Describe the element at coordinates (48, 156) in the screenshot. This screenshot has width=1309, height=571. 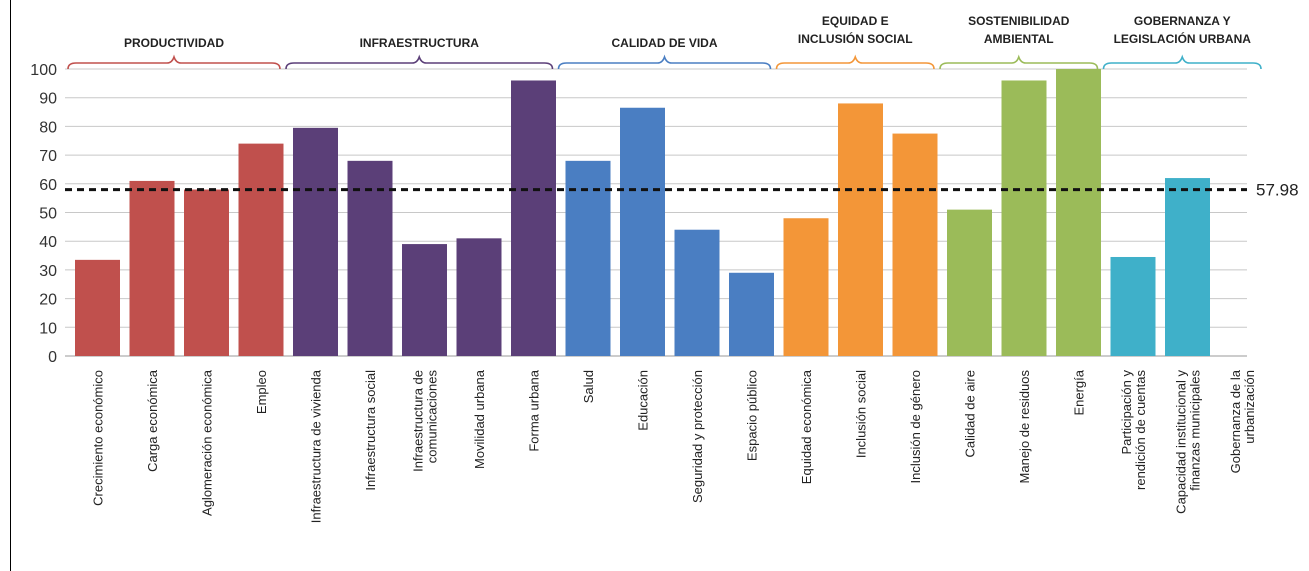
I see `y-tick-label: 70` at that location.